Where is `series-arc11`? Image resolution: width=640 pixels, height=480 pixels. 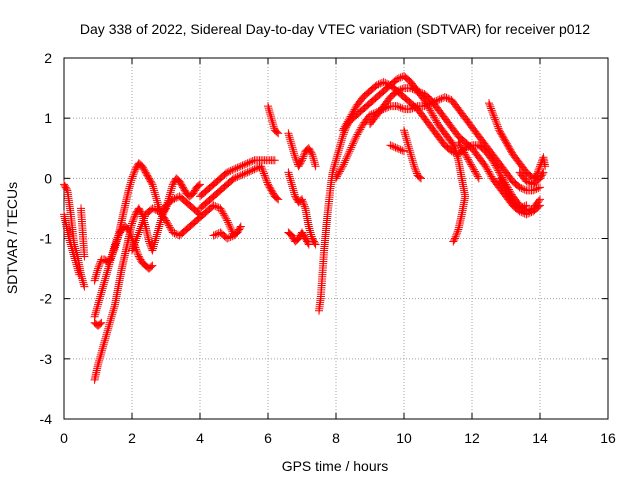 series-arc11 is located at coordinates (239, 187).